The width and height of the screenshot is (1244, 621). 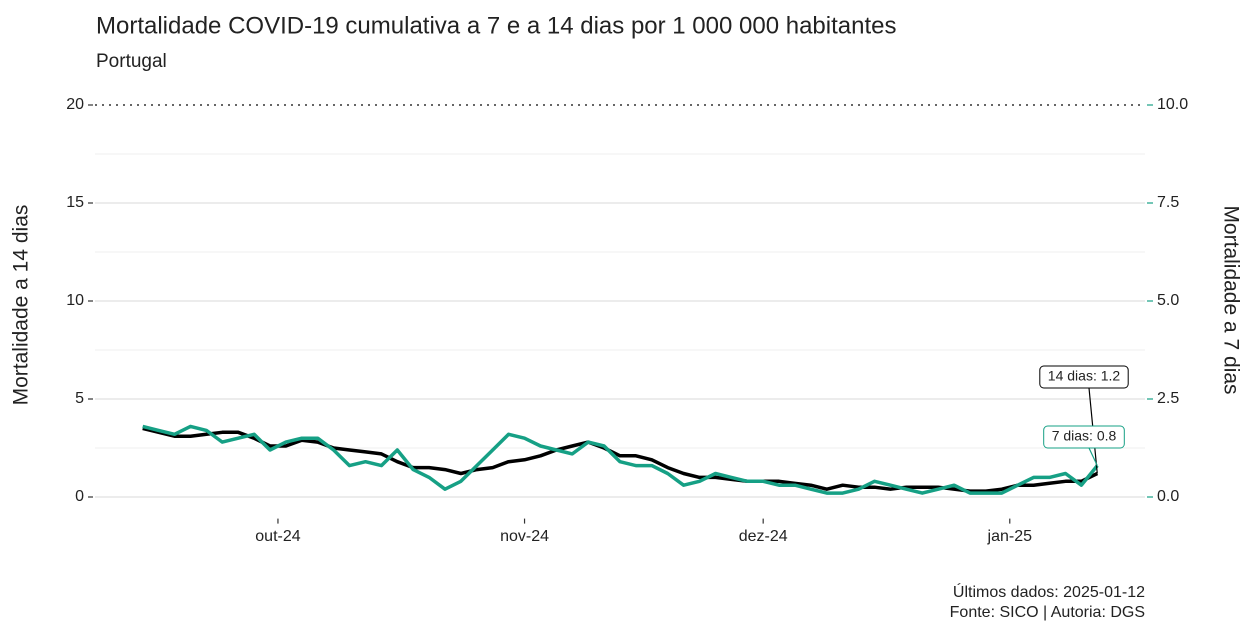 I want to click on end-label-text: 7 dias: 0.8, so click(x=1084, y=436).